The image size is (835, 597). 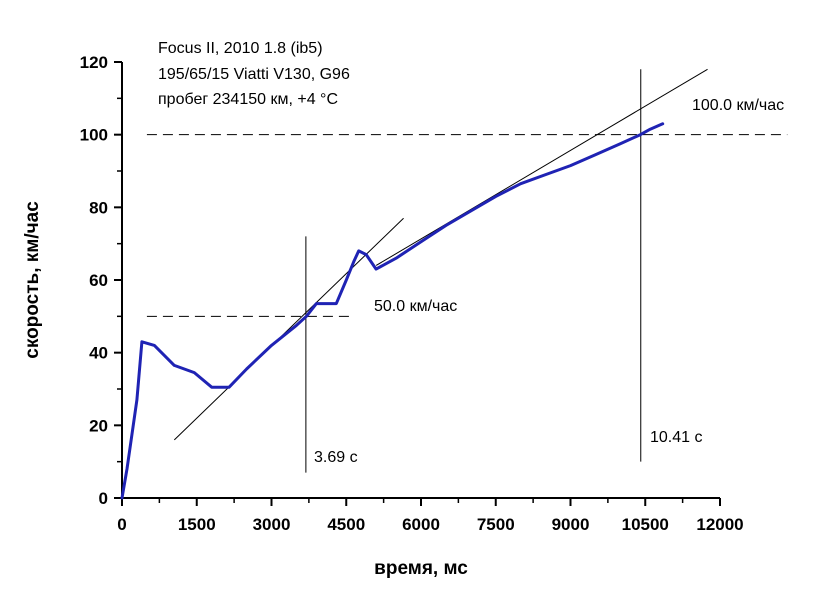 I want to click on x-tick-label: 9000, so click(x=571, y=524).